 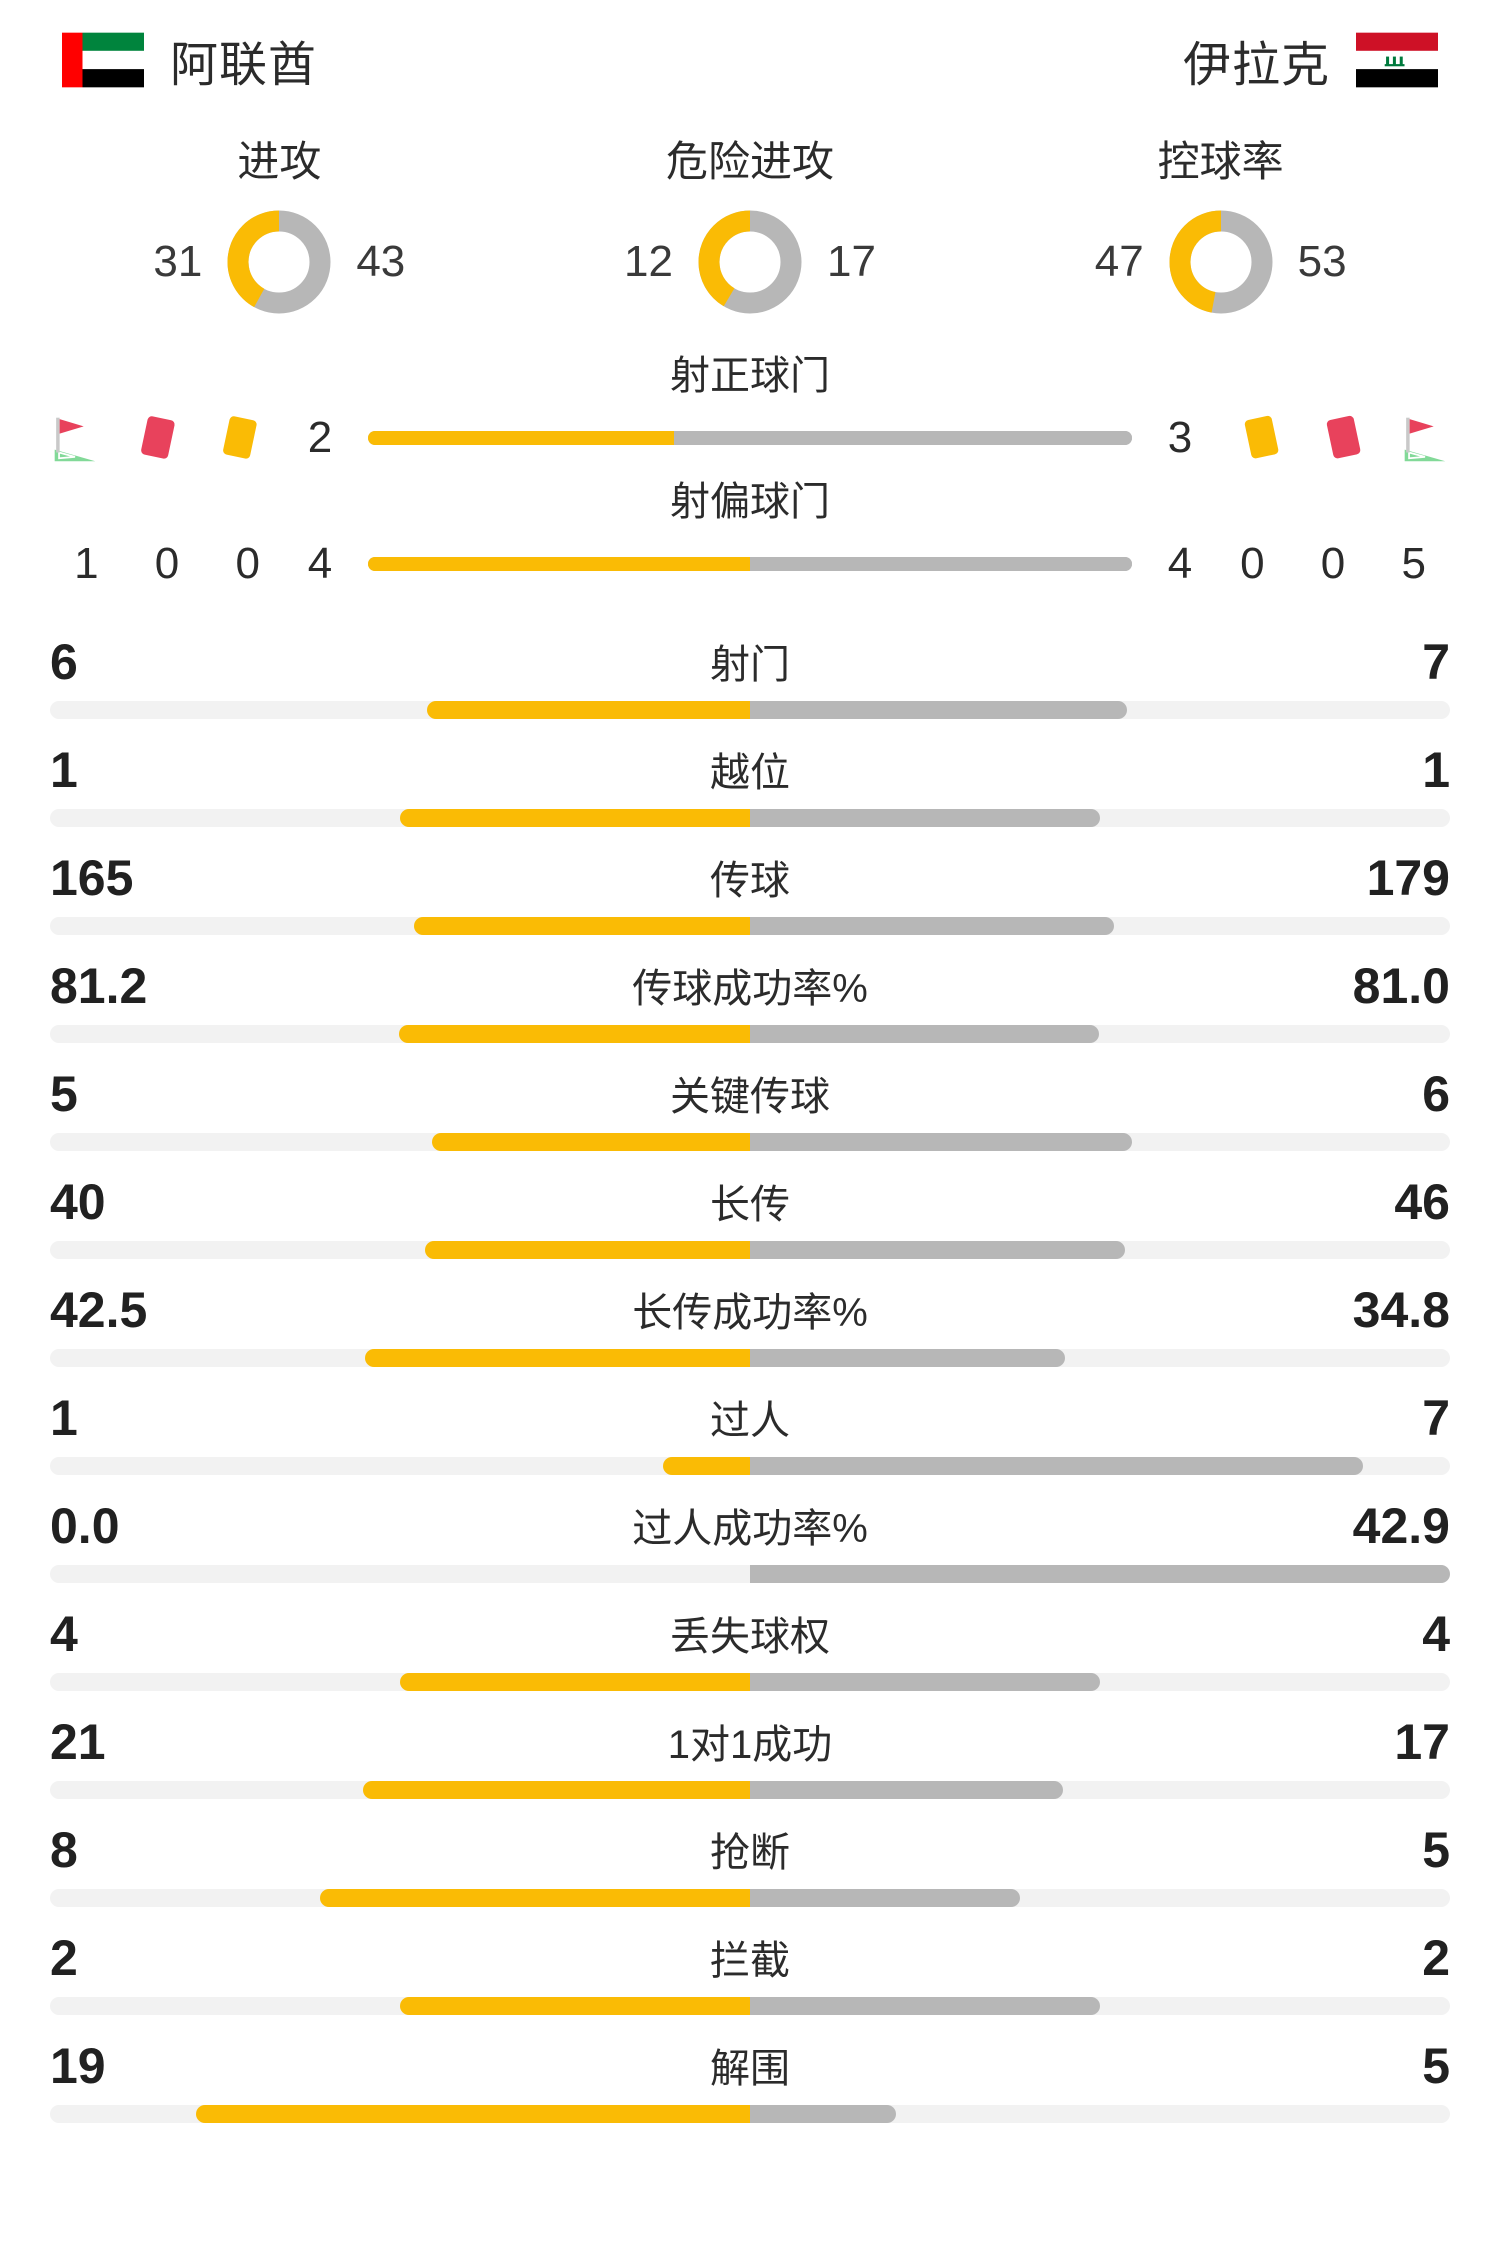 What do you see at coordinates (1261, 437) in the screenshot?
I see `yellow-card-icon` at bounding box center [1261, 437].